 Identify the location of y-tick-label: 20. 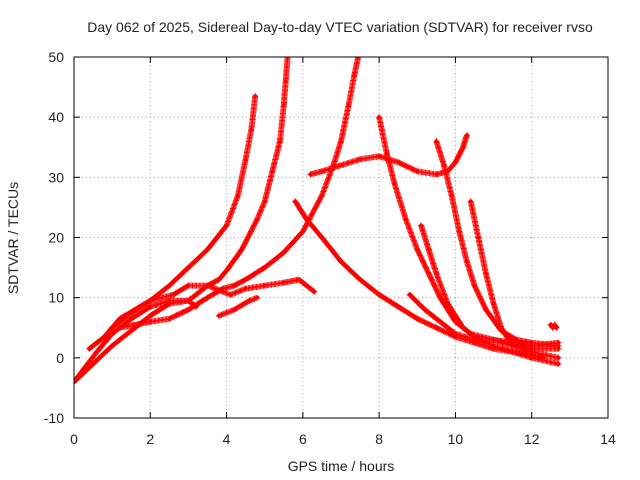
(56, 238).